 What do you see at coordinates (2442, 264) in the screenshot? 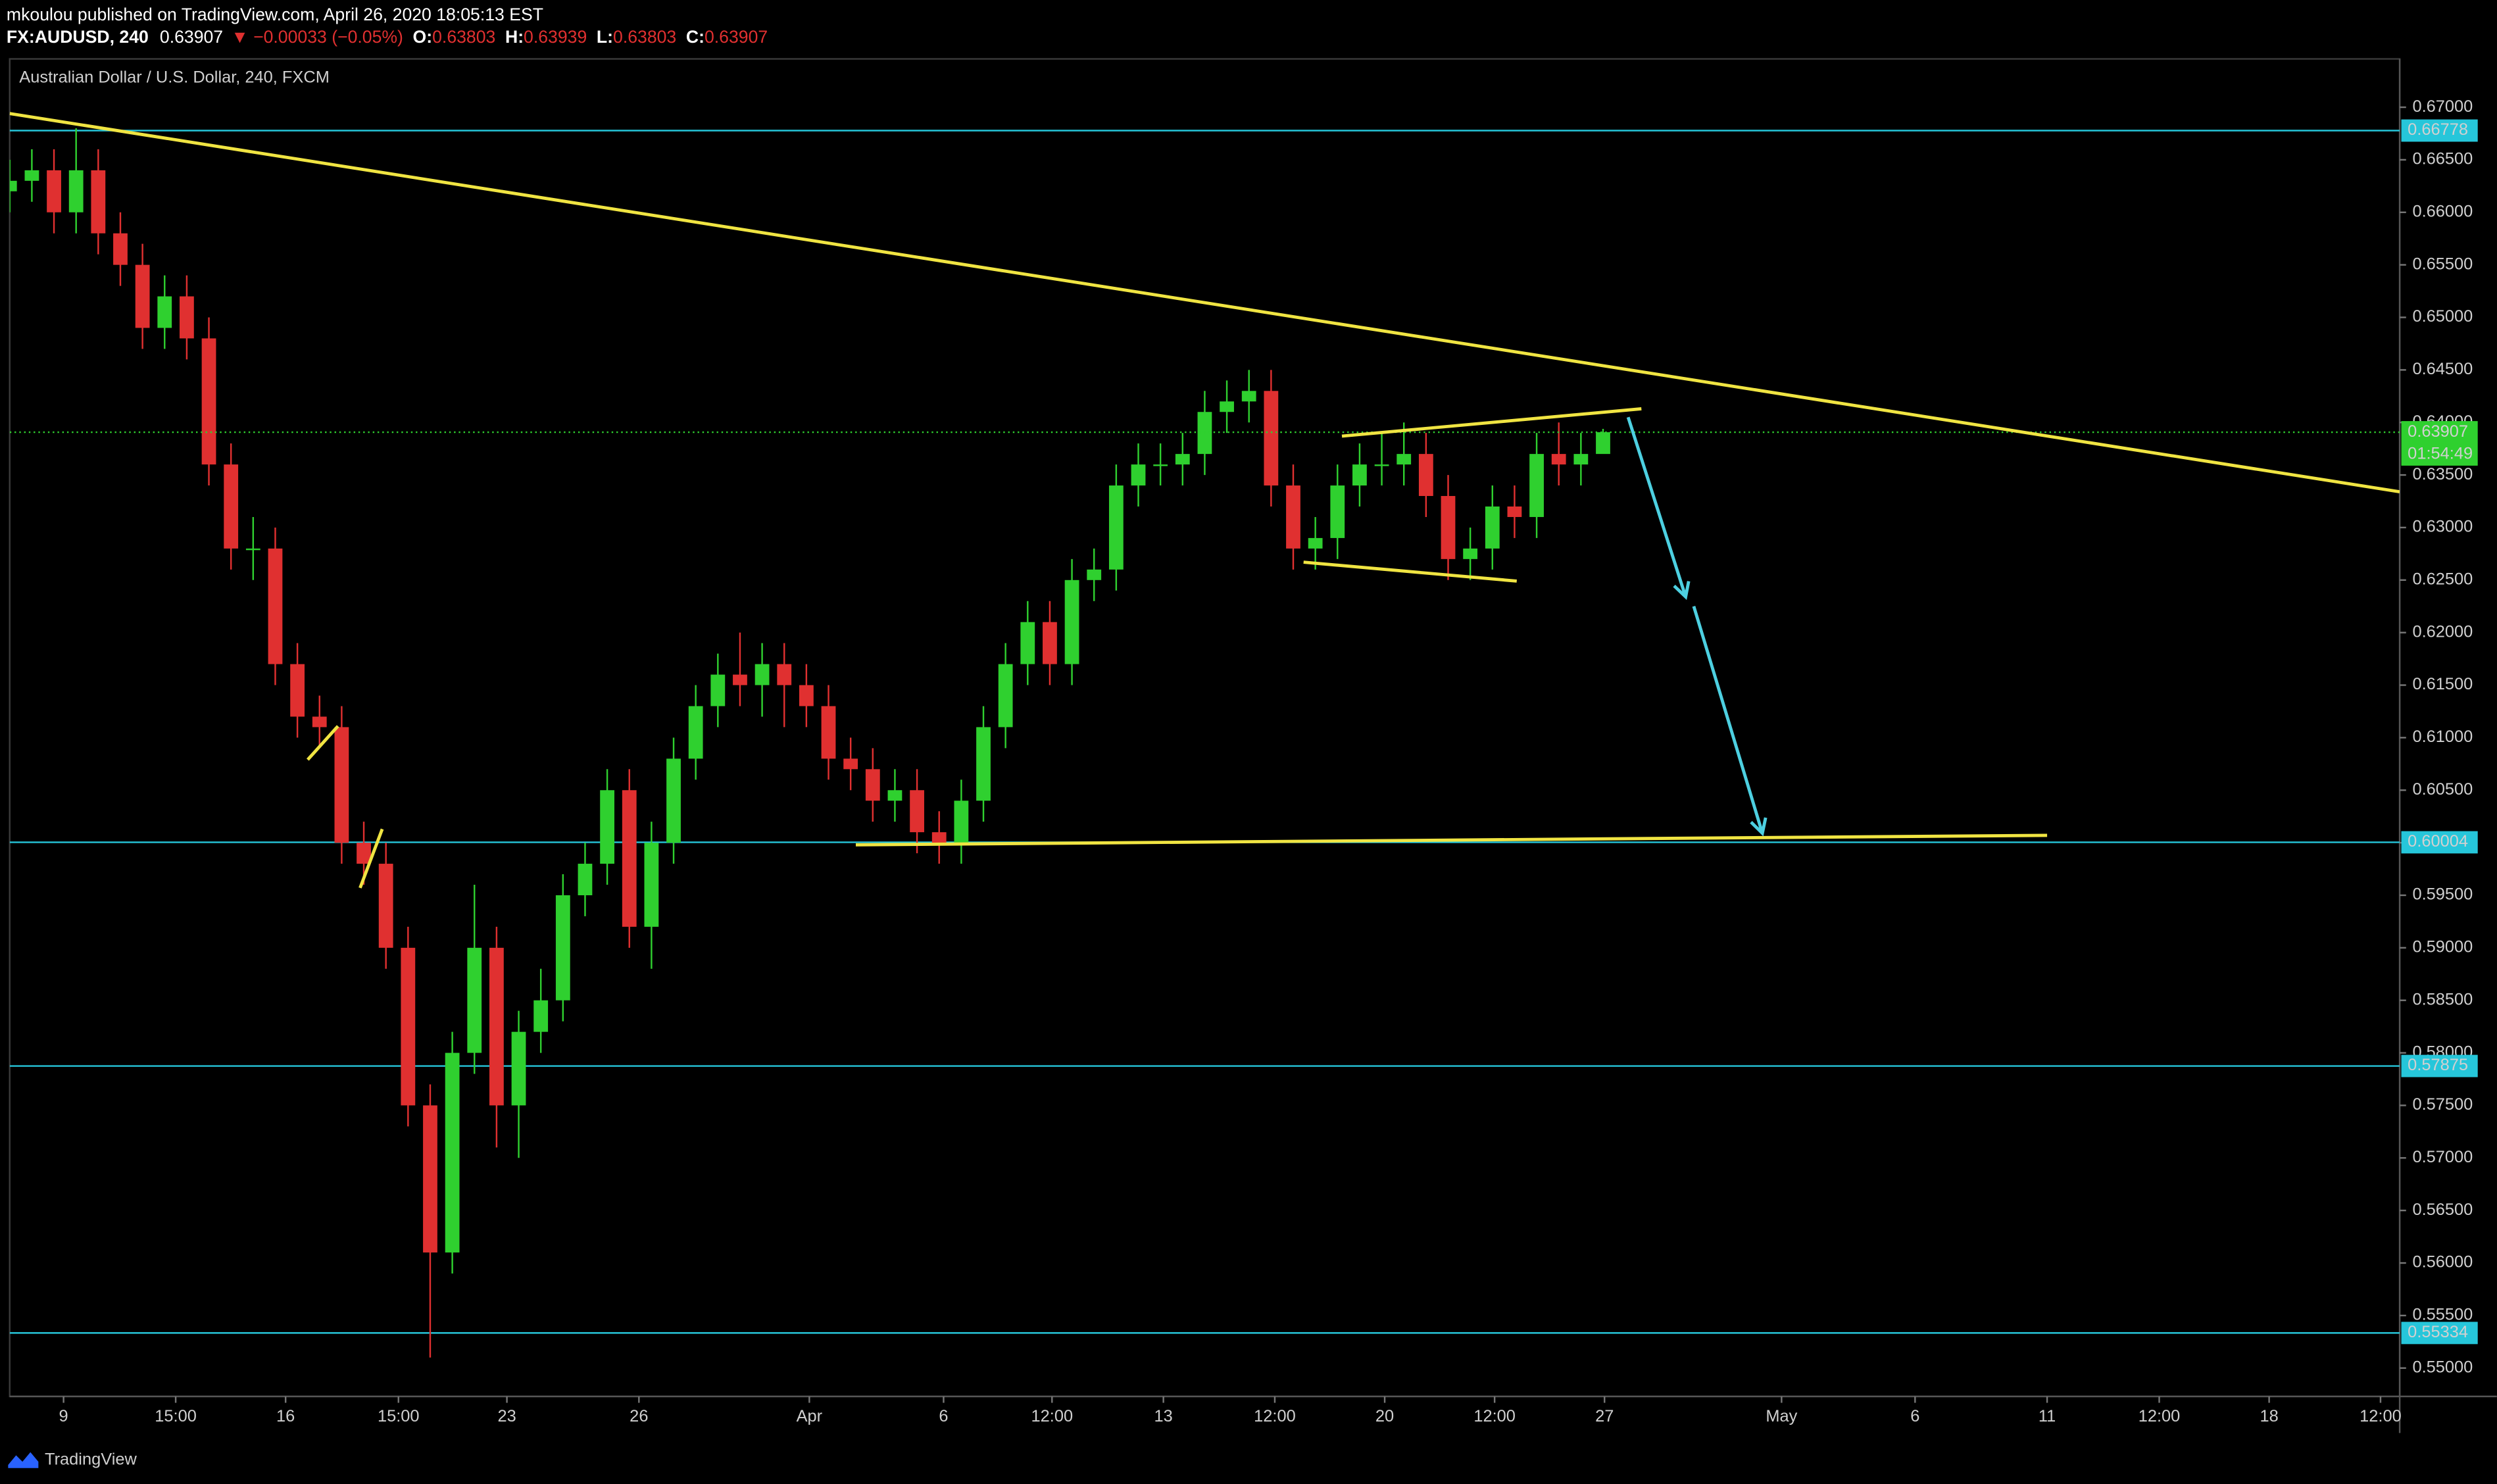
I see `y-tick-label: 0.65500` at bounding box center [2442, 264].